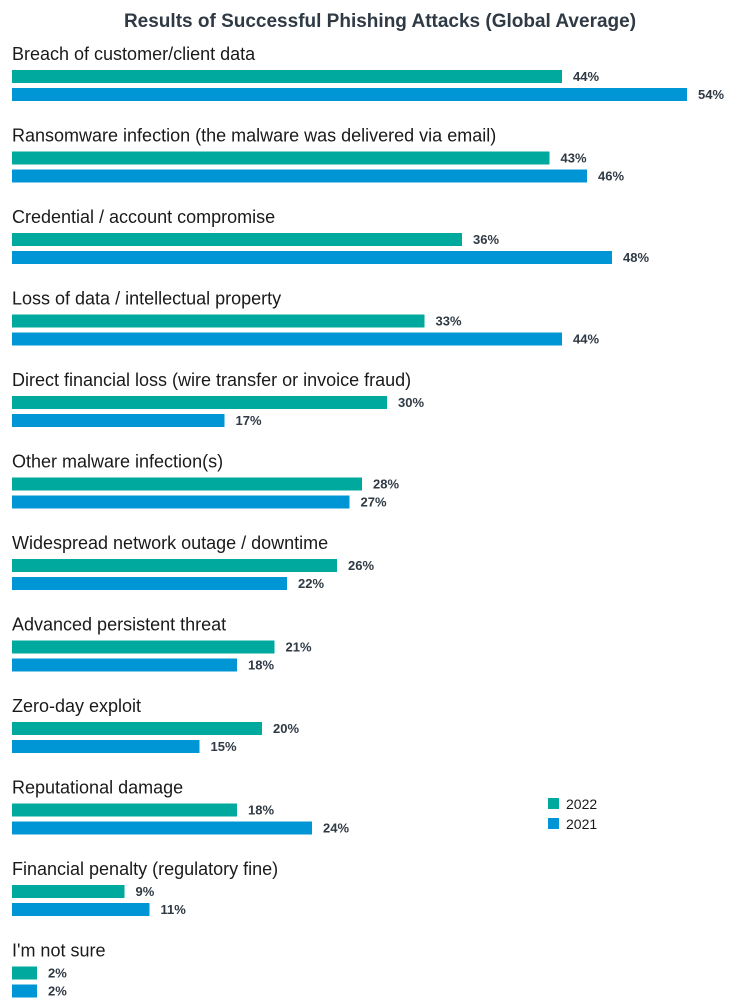 The image size is (740, 1008). What do you see at coordinates (572, 814) in the screenshot?
I see `legend: 2022 2021` at bounding box center [572, 814].